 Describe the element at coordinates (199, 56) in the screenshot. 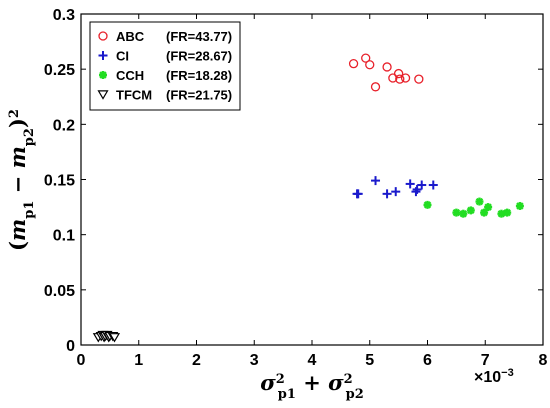

I see `legend-fr-ci: (FR=28.67)` at that location.